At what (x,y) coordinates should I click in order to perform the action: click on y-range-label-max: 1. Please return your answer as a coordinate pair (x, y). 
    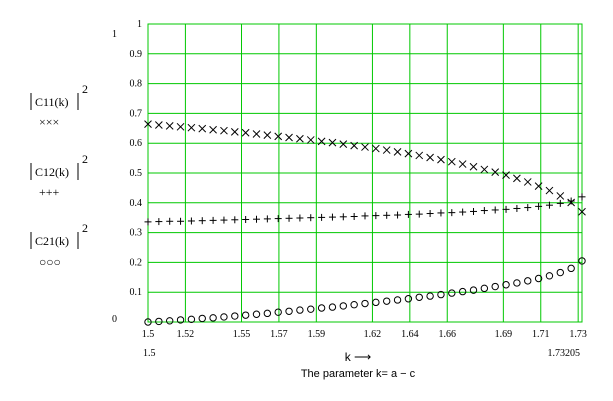
    Looking at the image, I should click on (114, 34).